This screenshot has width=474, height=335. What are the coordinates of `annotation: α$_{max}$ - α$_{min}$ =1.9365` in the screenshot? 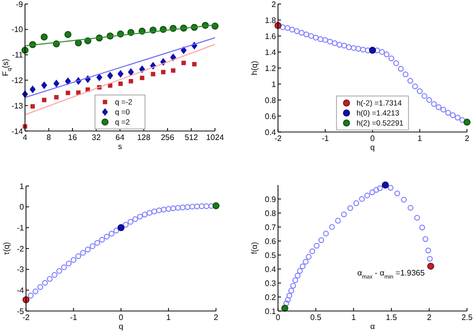 It's located at (391, 274).